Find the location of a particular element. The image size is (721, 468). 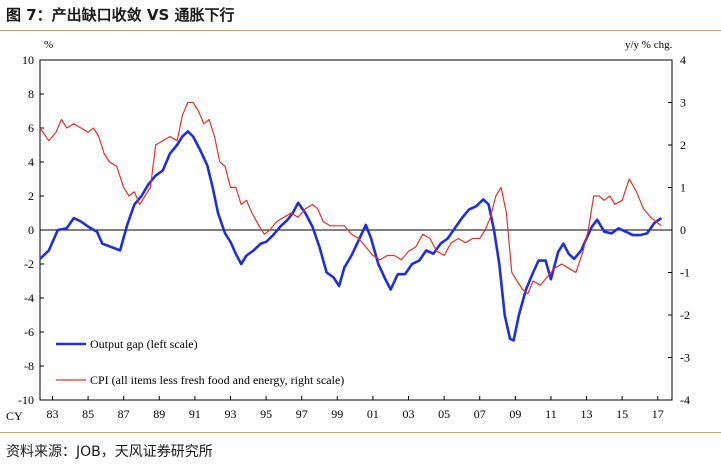

left-tick-label: -6 is located at coordinates (29, 332).